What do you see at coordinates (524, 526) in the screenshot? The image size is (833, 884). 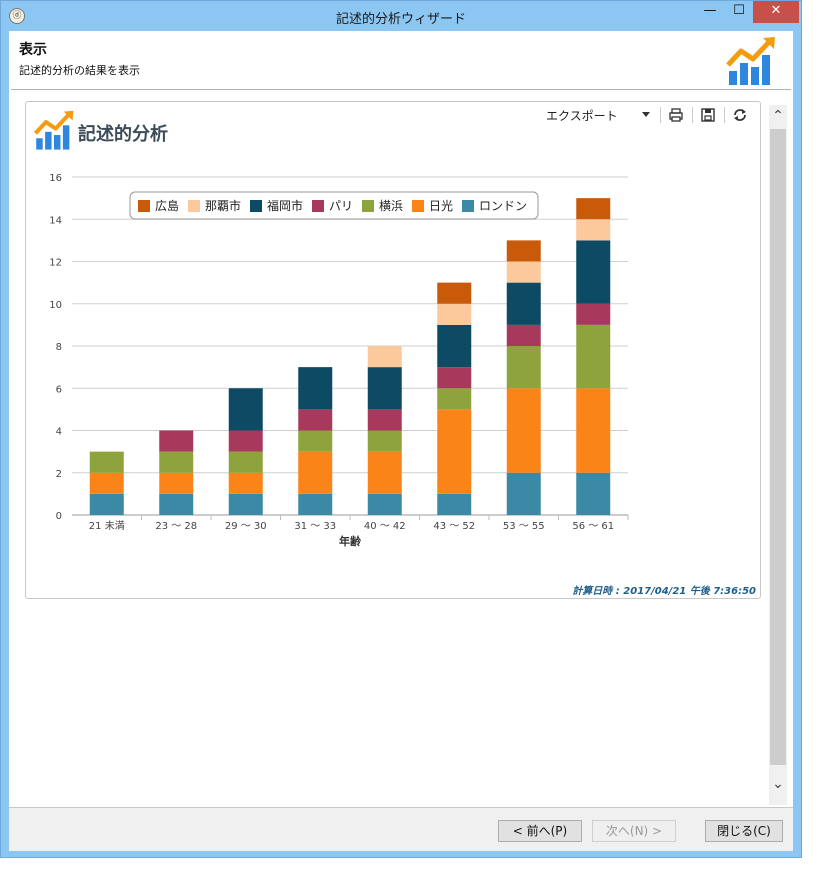 I see `x-tick-label: 53 ～ 55` at bounding box center [524, 526].